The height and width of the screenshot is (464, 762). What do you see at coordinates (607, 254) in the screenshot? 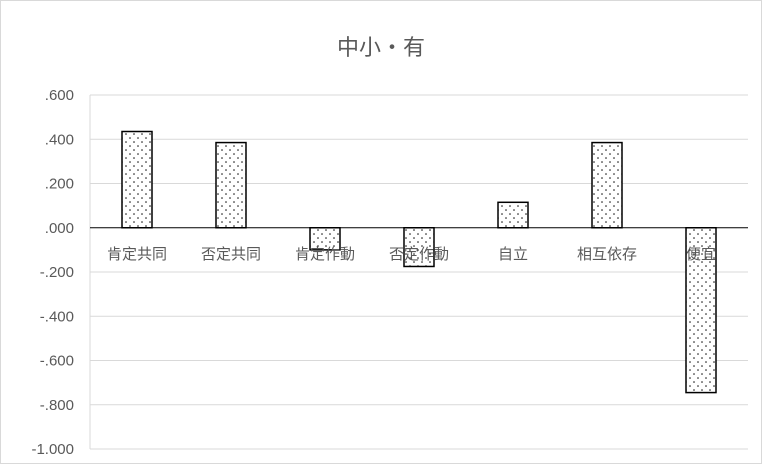
I see `category-label: 相互依存` at bounding box center [607, 254].